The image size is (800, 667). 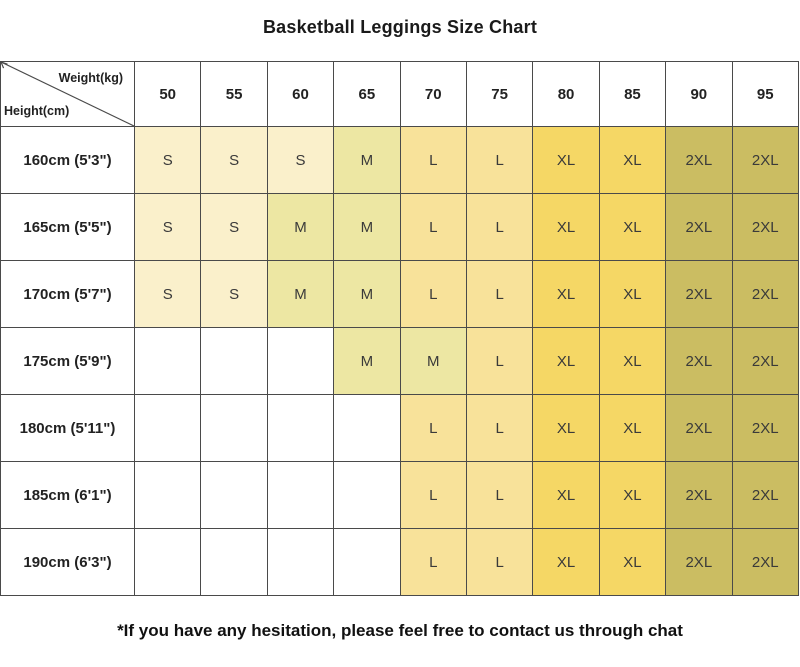 I want to click on weight-column-header: 65, so click(x=367, y=94).